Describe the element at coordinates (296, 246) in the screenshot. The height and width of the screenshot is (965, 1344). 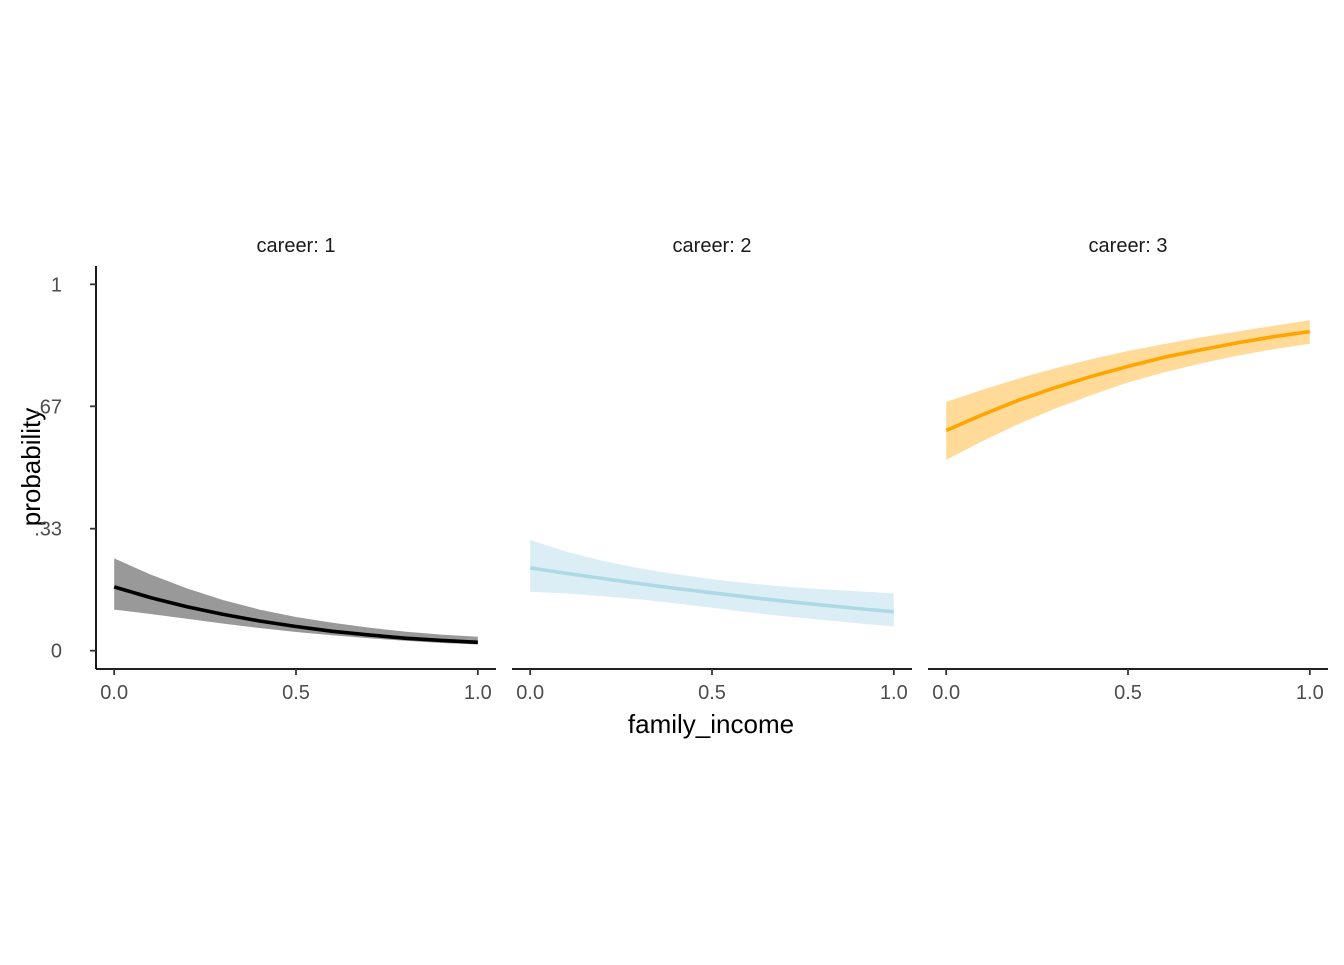
I see `strip-label: career: 1` at that location.